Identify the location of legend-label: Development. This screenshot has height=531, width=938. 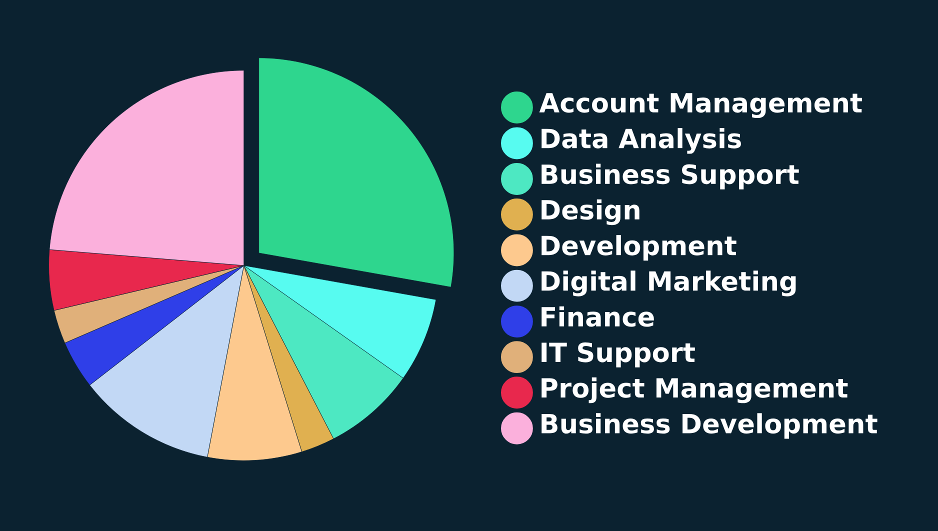
(639, 248).